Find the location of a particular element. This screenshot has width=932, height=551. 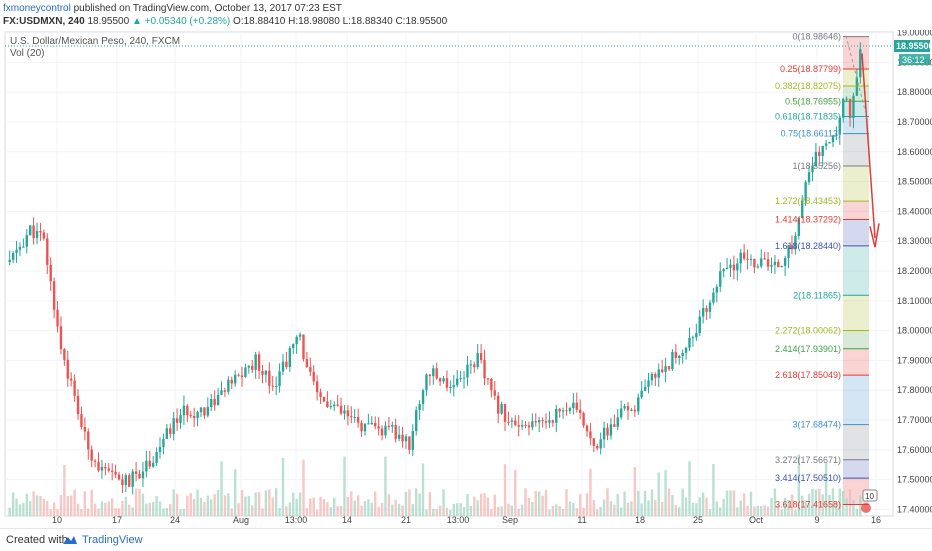

fib-level-label: 0.618(18.71835) is located at coordinates (808, 117).